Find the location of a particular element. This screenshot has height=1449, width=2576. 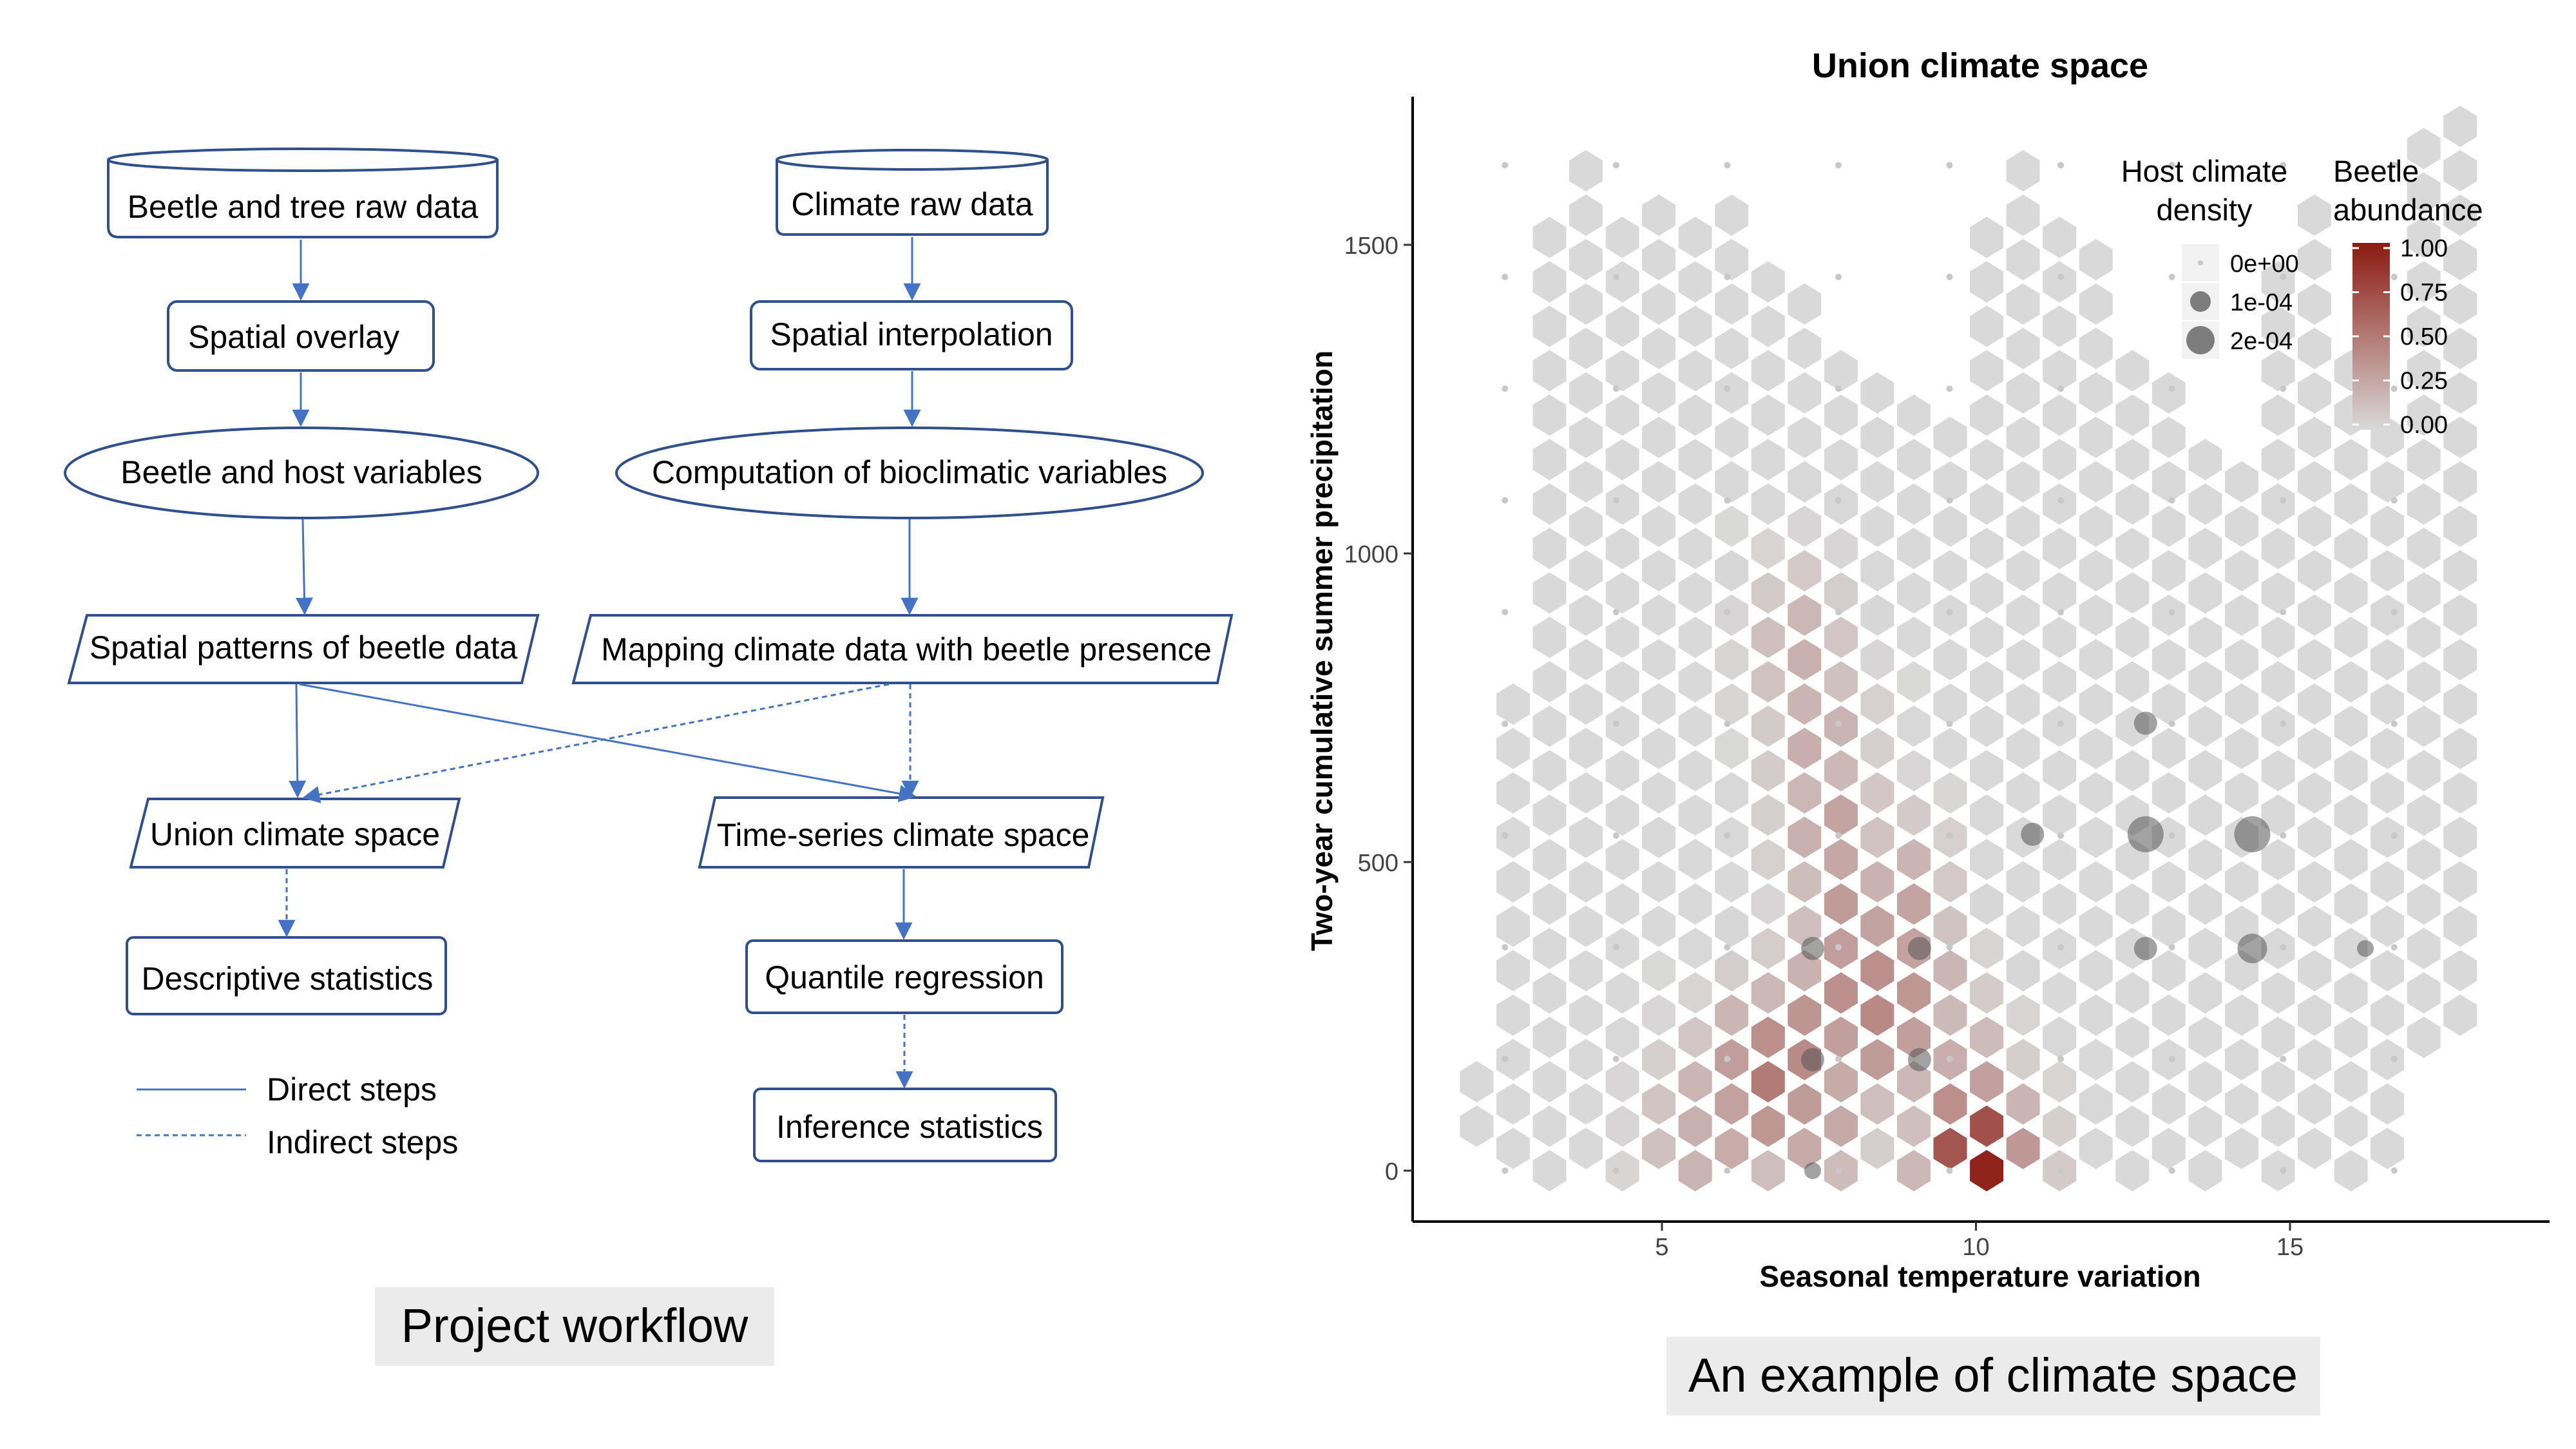

node-beetle-tree-raw-data: Beetle and tree raw data is located at coordinates (303, 193).